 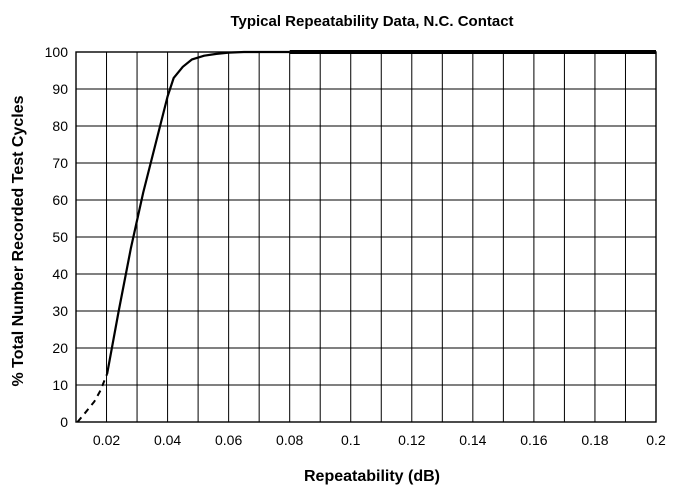 What do you see at coordinates (167, 440) in the screenshot?
I see `x-tick-label: 0.04` at bounding box center [167, 440].